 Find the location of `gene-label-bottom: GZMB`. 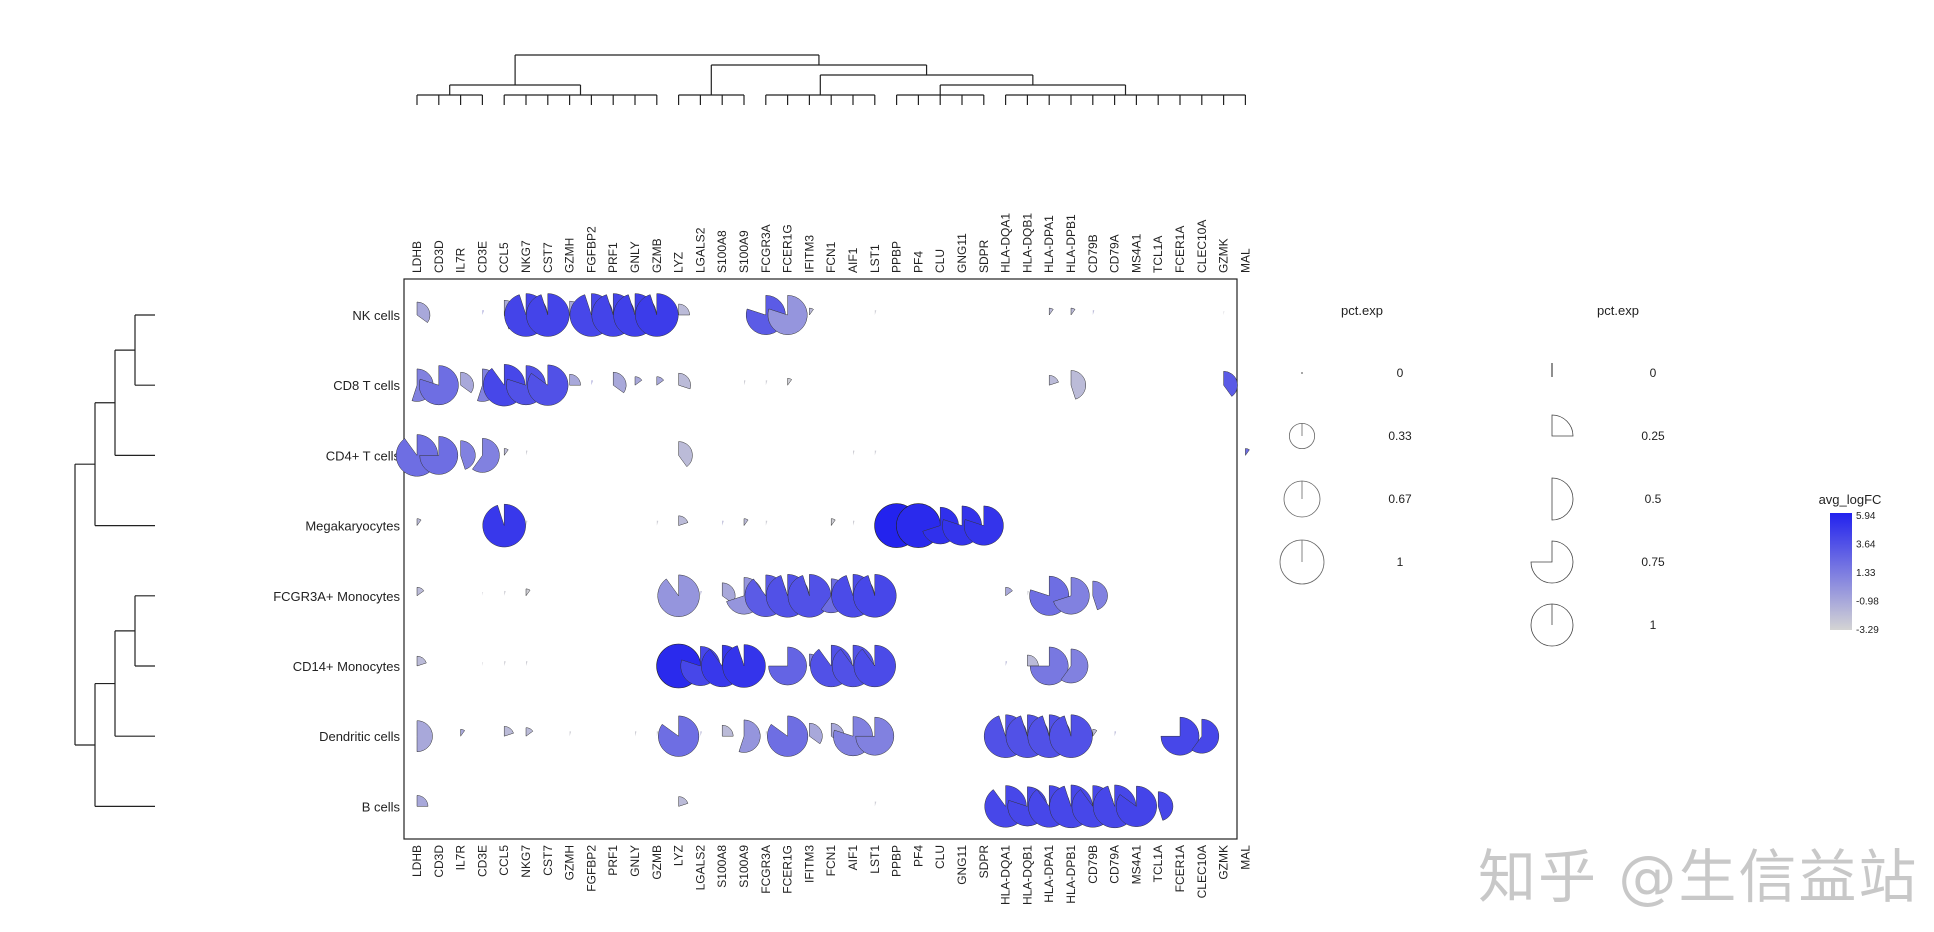

gene-label-bottom: GZMB is located at coordinates (657, 862).